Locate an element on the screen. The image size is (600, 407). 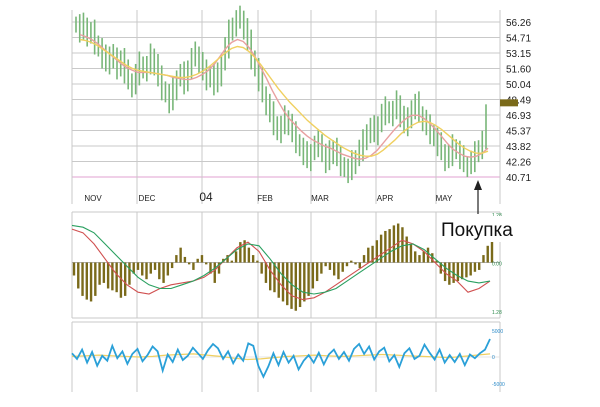
price-x-tick-label: NOV is located at coordinates (93, 198).